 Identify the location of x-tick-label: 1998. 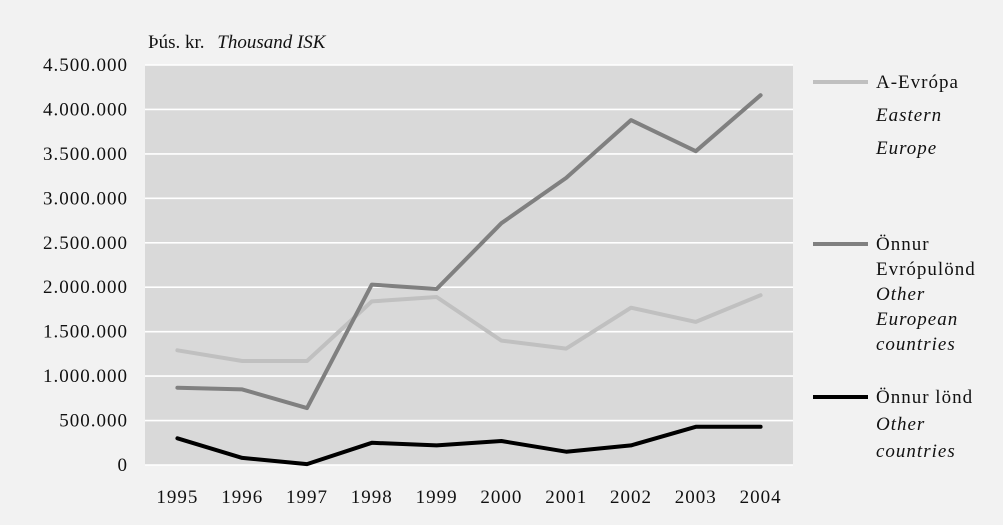
(372, 497).